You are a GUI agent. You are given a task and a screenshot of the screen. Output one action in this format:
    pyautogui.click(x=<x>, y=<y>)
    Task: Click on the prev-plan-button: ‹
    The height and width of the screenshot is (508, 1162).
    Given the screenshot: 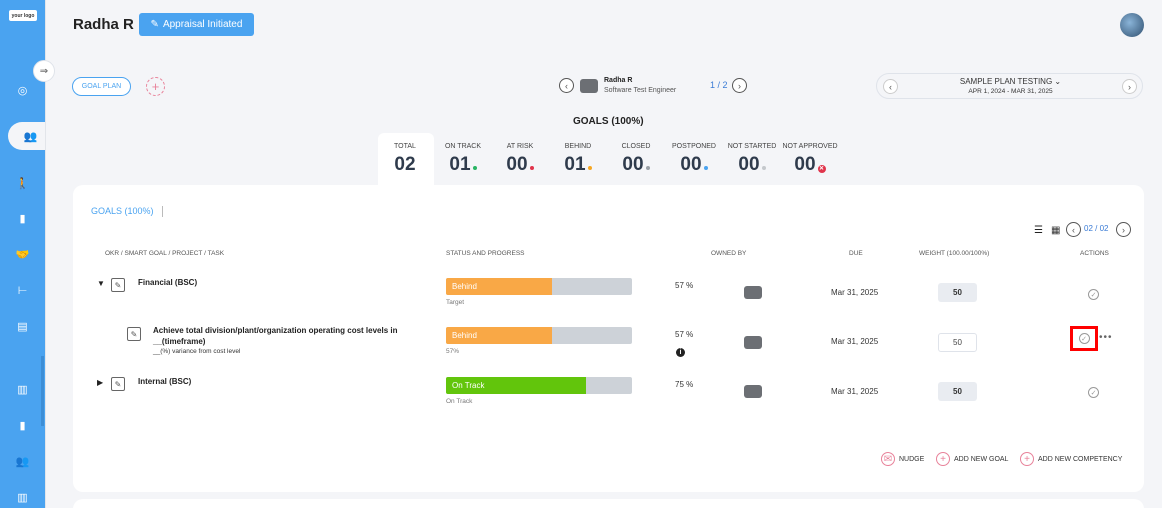 What is the action you would take?
    pyautogui.click(x=890, y=86)
    